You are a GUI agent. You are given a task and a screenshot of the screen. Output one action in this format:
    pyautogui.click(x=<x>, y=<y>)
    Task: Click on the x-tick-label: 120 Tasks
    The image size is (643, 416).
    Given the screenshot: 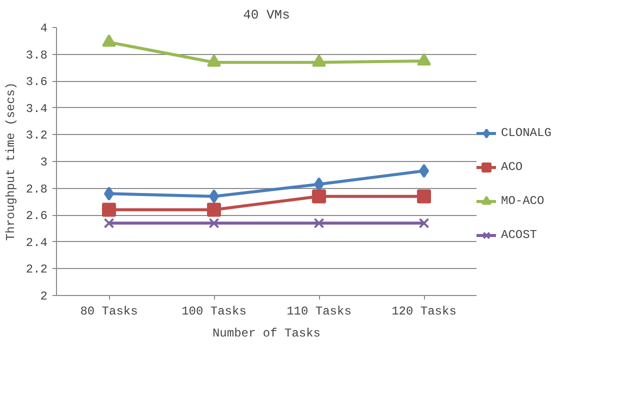 What is the action you would take?
    pyautogui.click(x=424, y=311)
    